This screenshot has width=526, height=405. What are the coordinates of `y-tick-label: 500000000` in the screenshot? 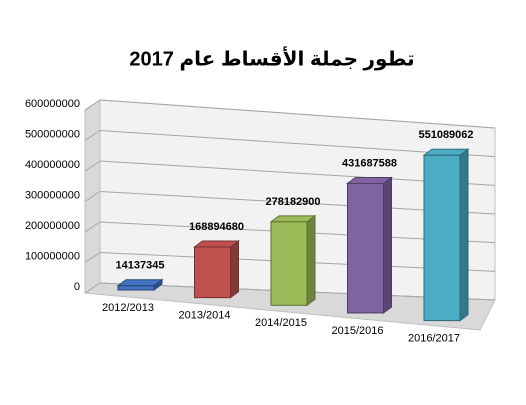 It's located at (52, 134).